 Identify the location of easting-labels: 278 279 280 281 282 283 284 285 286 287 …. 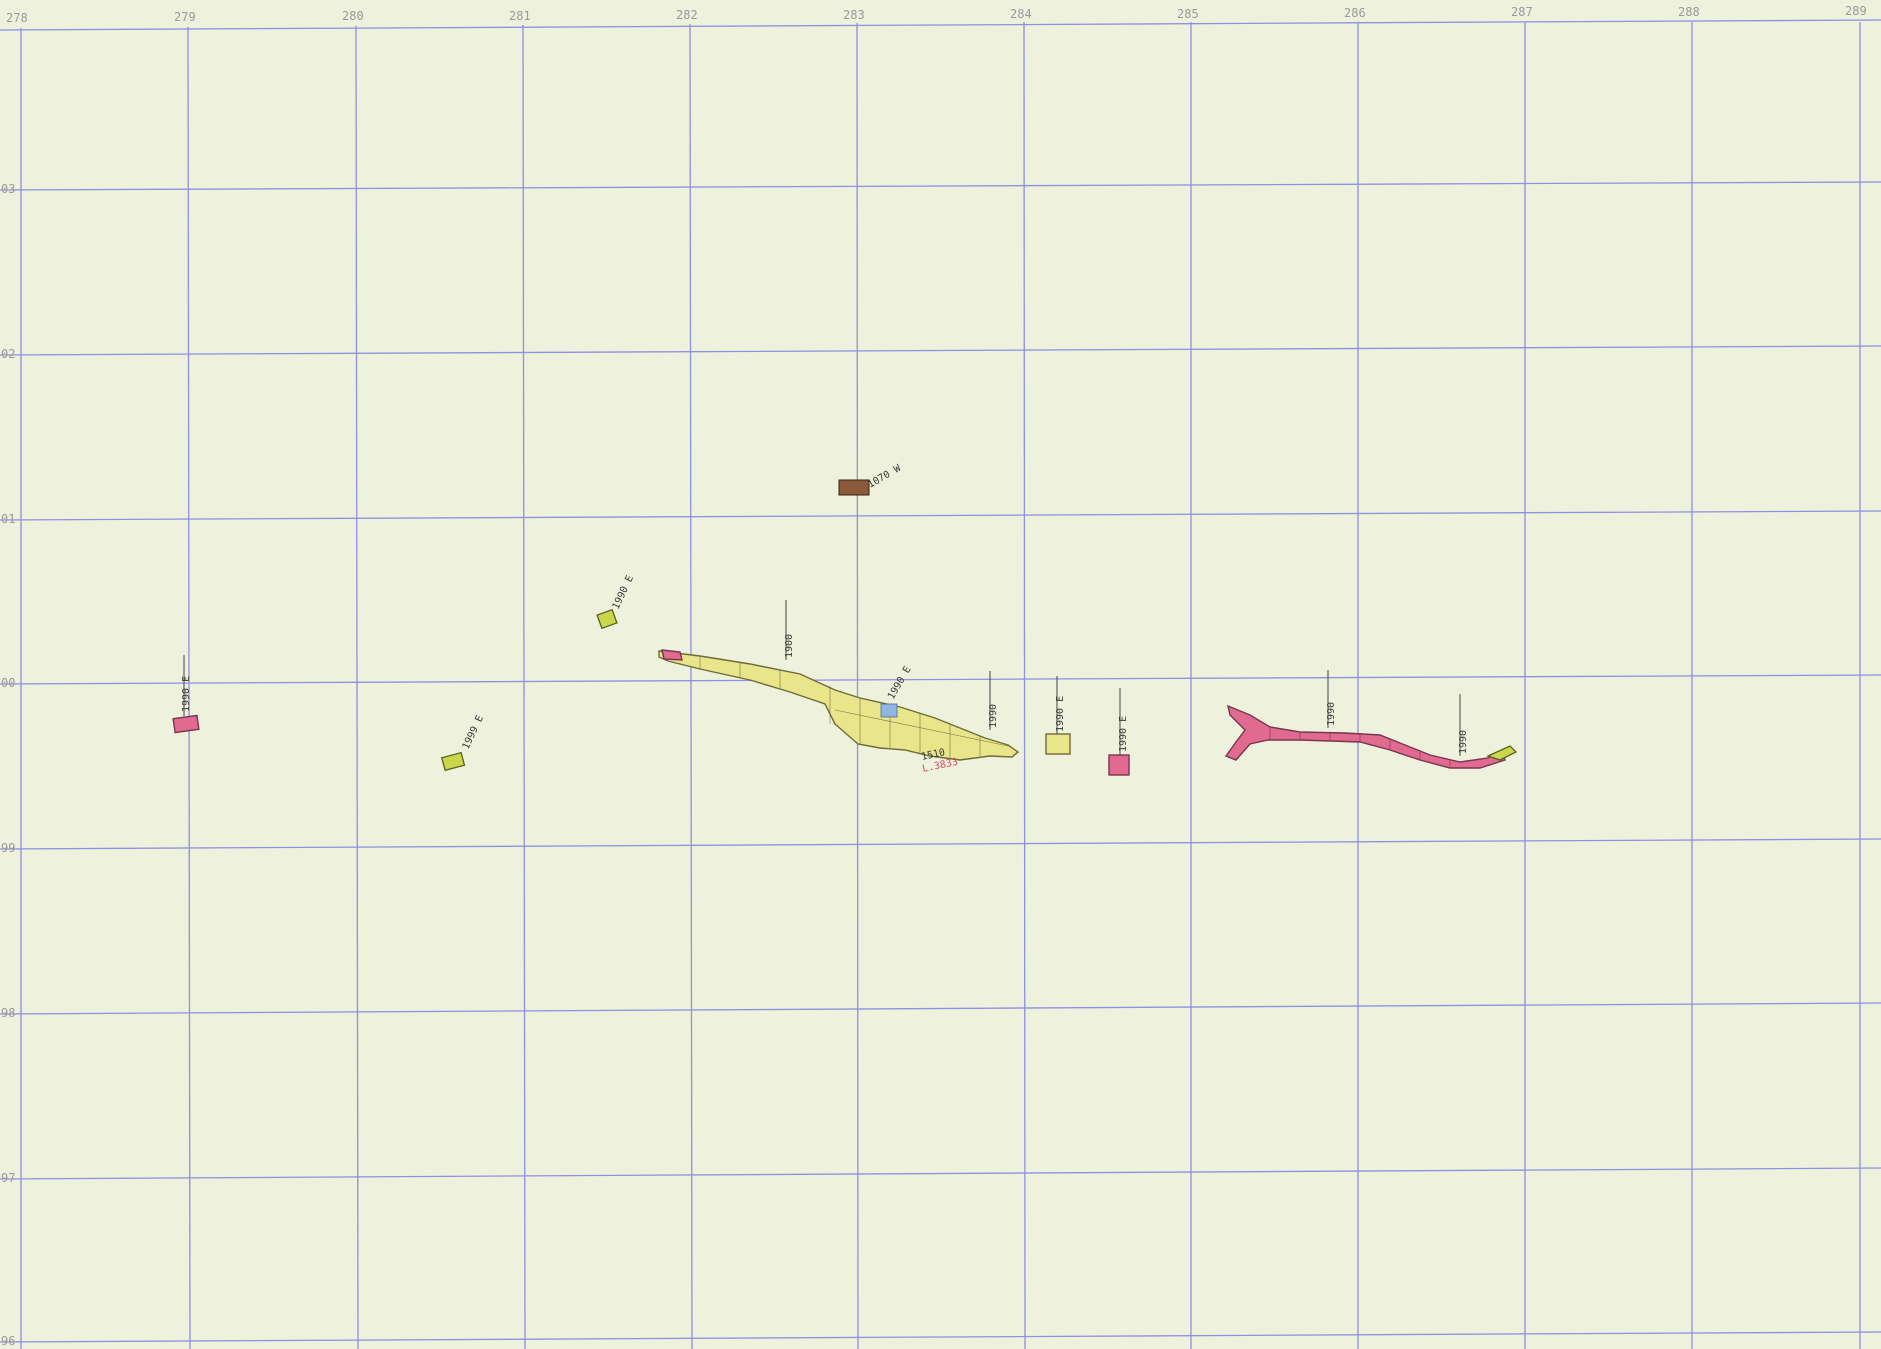
(936, 14).